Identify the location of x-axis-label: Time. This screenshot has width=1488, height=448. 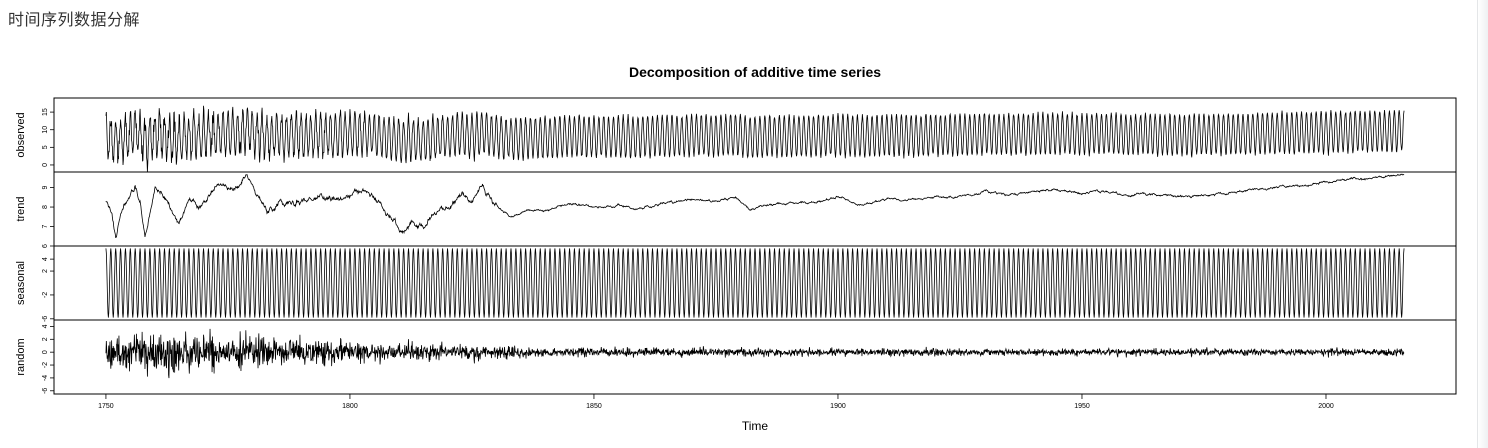
(755, 426).